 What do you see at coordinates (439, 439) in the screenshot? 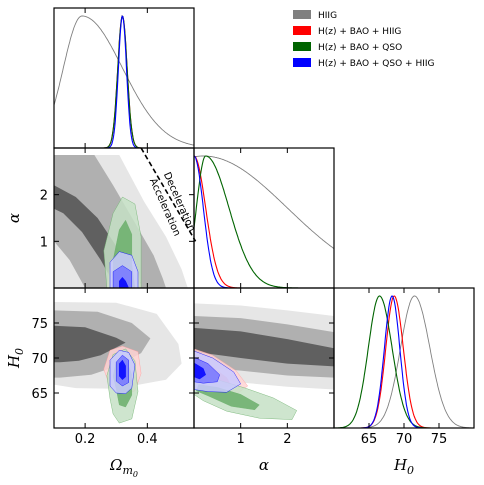
I see `x-tick-label-H0: 75` at bounding box center [439, 439].